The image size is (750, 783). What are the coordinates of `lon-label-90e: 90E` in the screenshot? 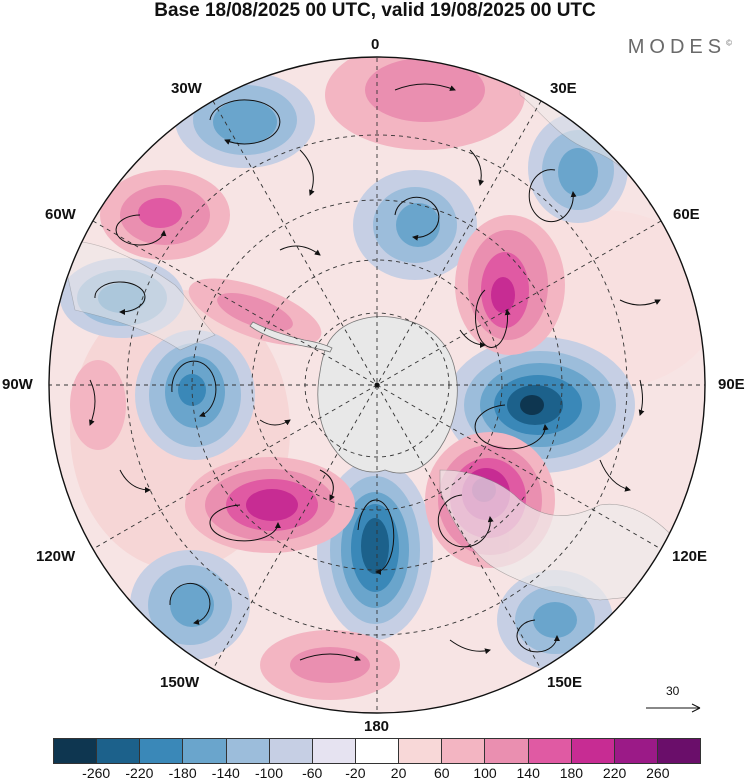 It's located at (731, 384).